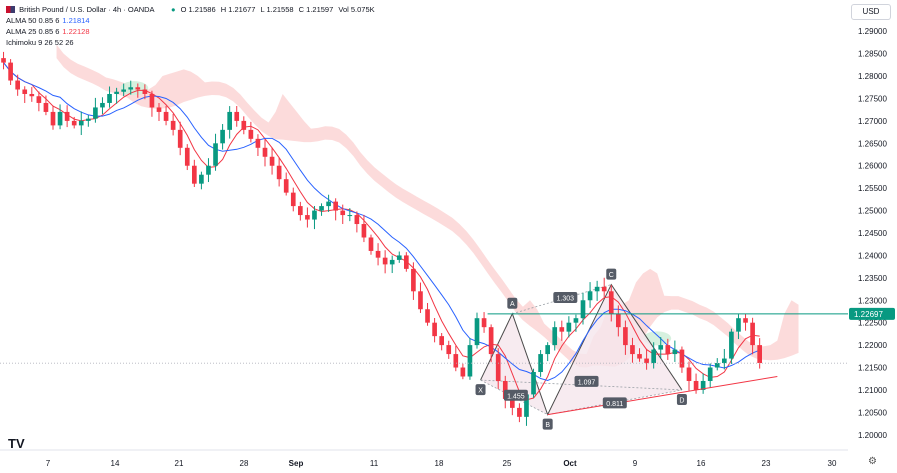 The height and width of the screenshot is (473, 897). Describe the element at coordinates (872, 313) in the screenshot. I see `price-tag: 1.22697` at that location.